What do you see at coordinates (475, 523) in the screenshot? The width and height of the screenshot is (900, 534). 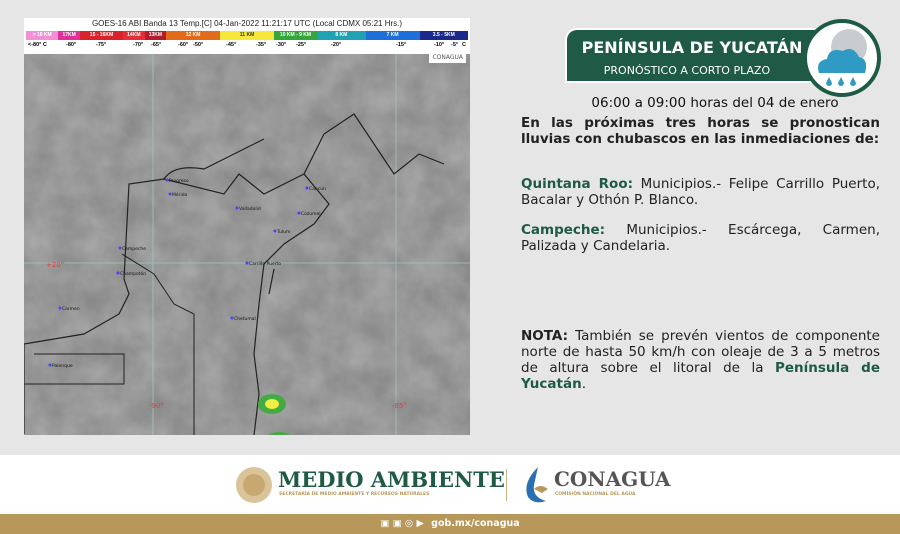 I see `website-link: gob.mx/conagua` at bounding box center [475, 523].